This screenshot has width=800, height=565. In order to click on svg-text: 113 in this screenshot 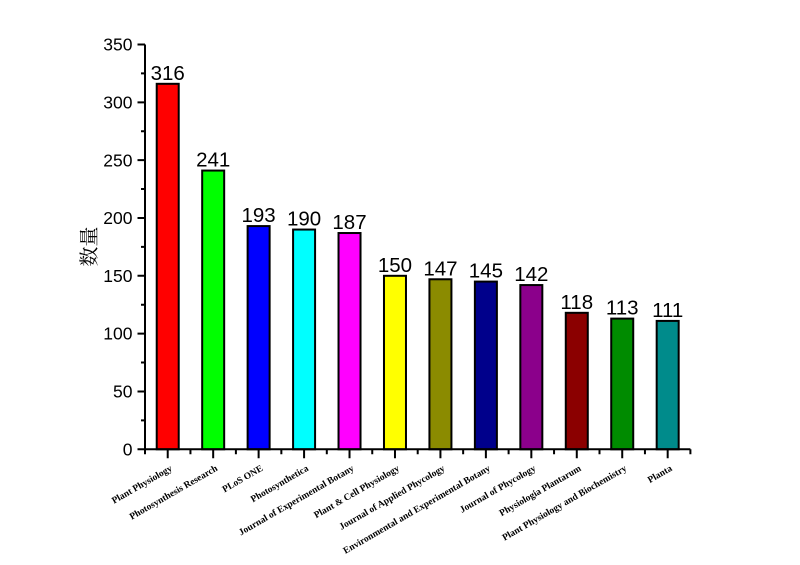, I will do `click(622, 308)`.